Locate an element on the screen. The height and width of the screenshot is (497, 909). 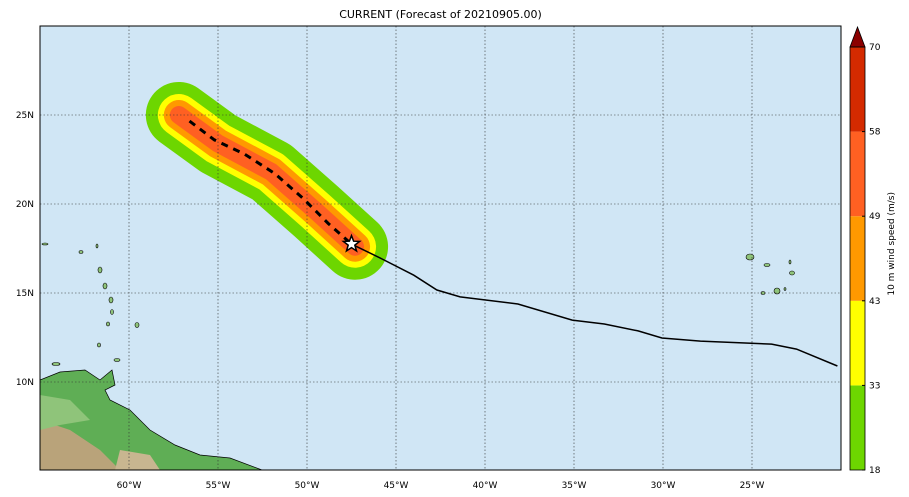
lat-tick-label: 15N is located at coordinates (25, 294).